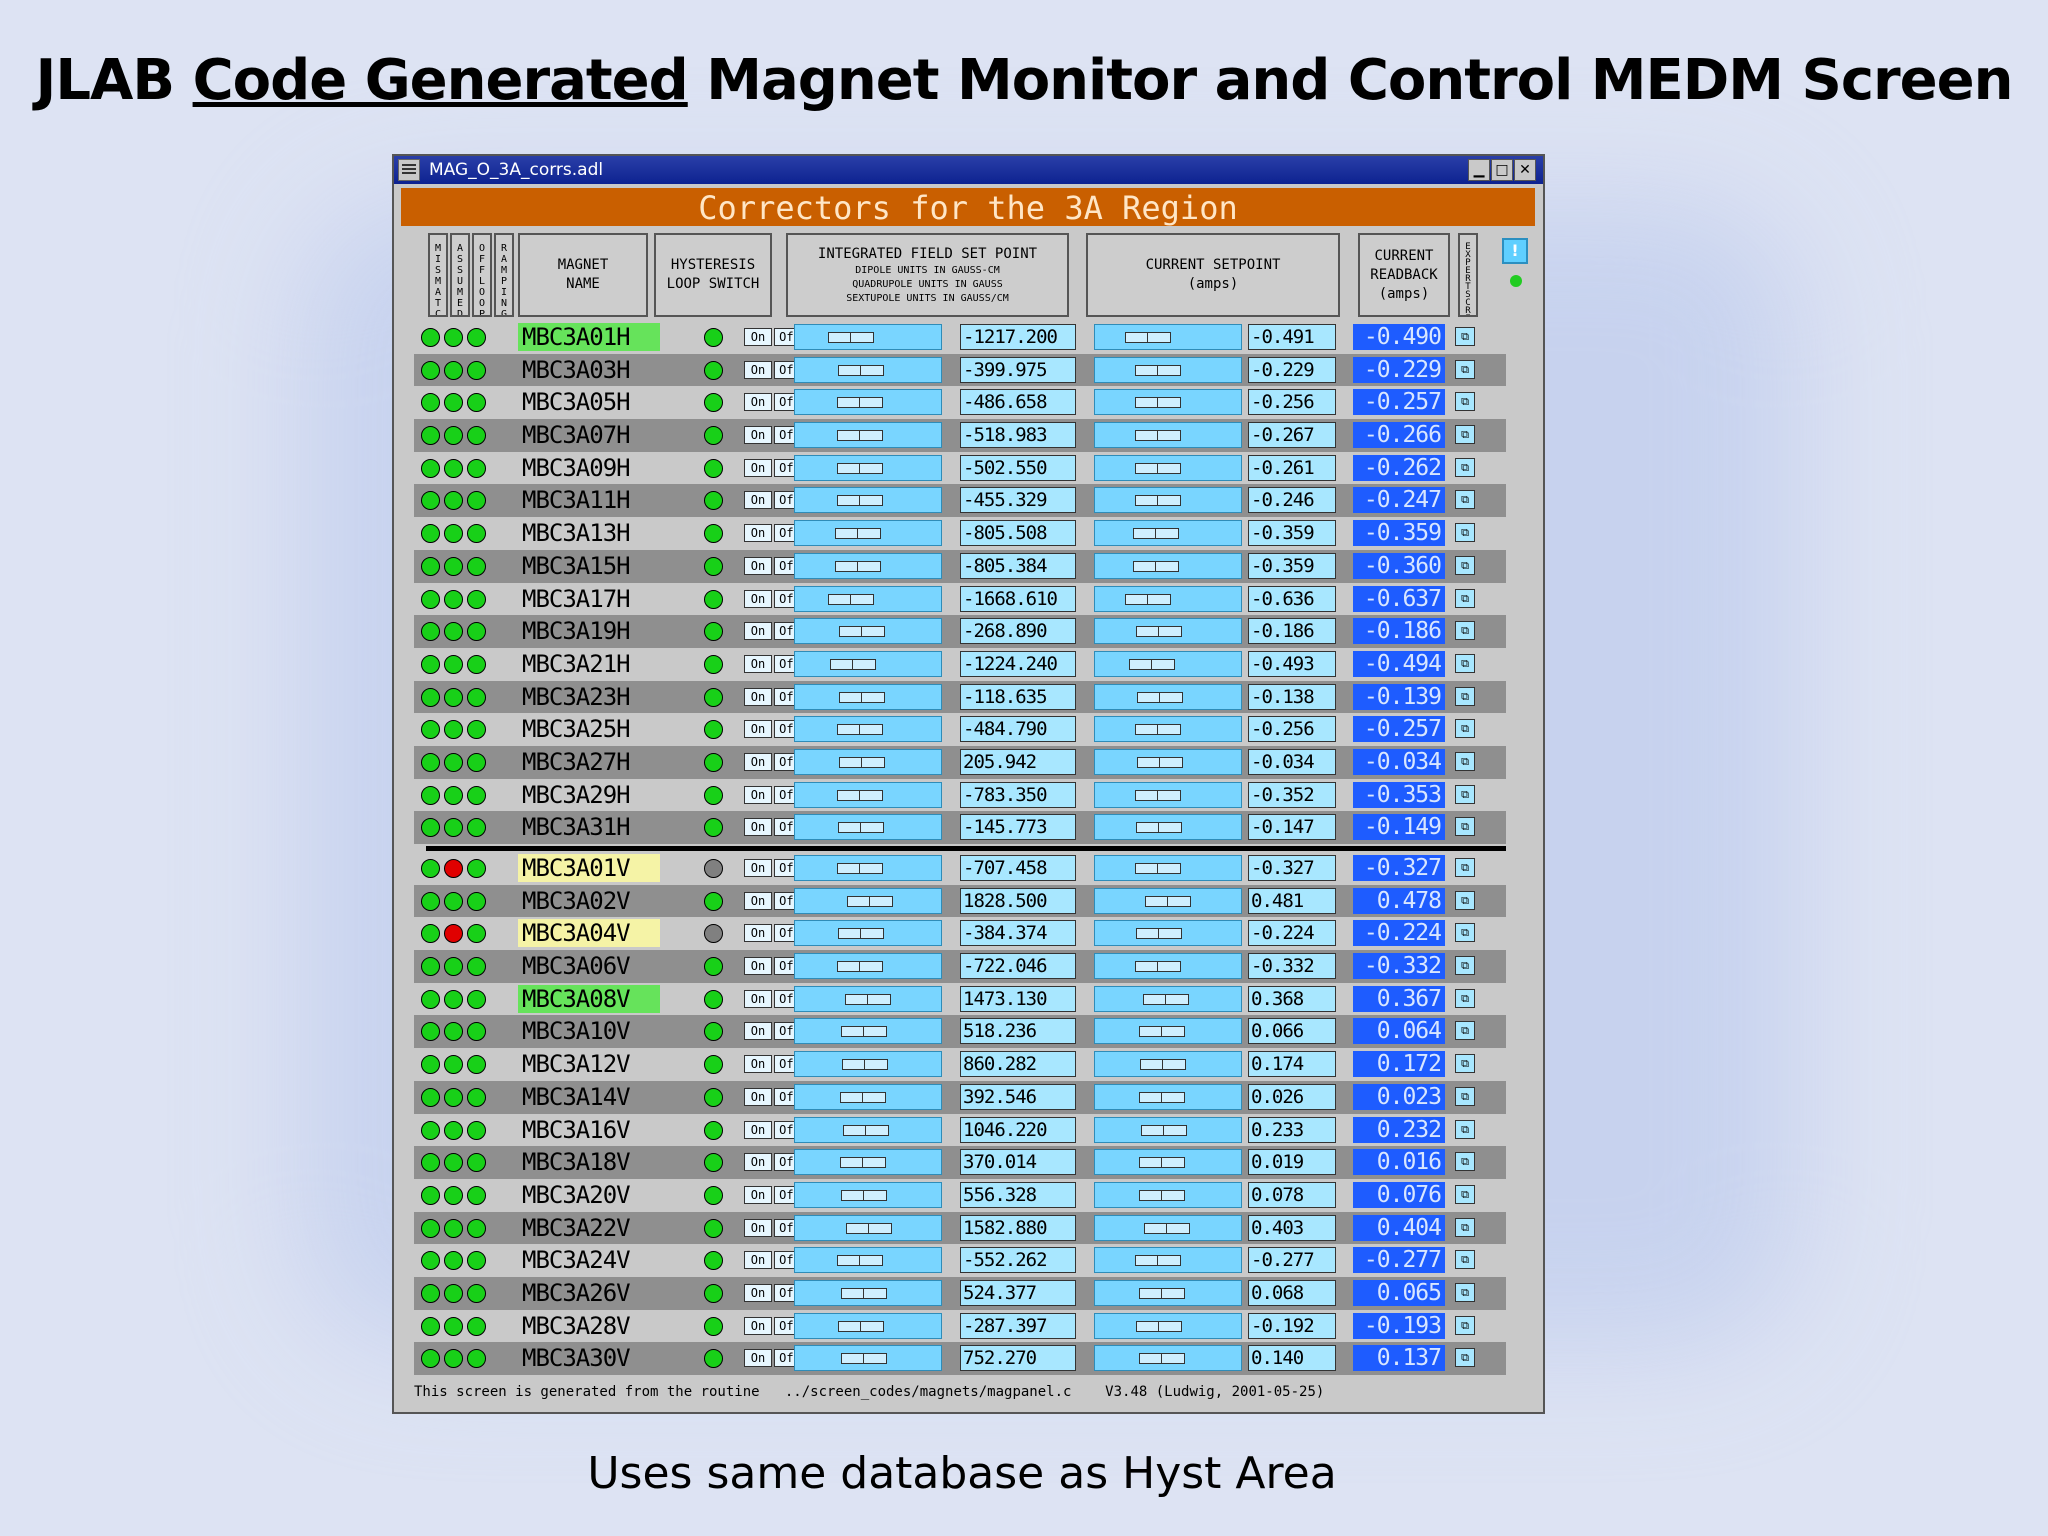 Image resolution: width=2048 pixels, height=1536 pixels. What do you see at coordinates (576, 1162) in the screenshot?
I see `magnet-name: MBC3A18V` at bounding box center [576, 1162].